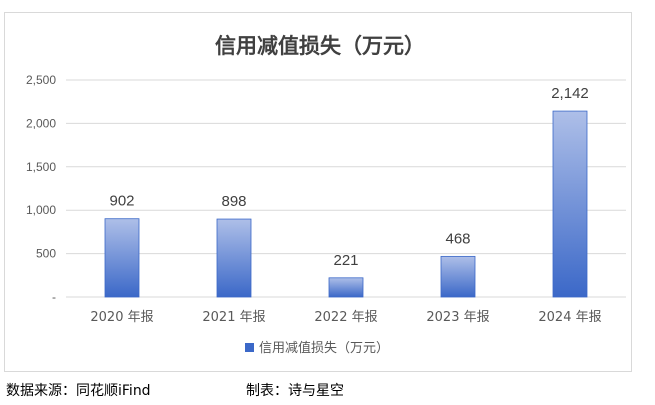 The image size is (655, 405). I want to click on y-tick-label: 1,500, so click(41, 167).